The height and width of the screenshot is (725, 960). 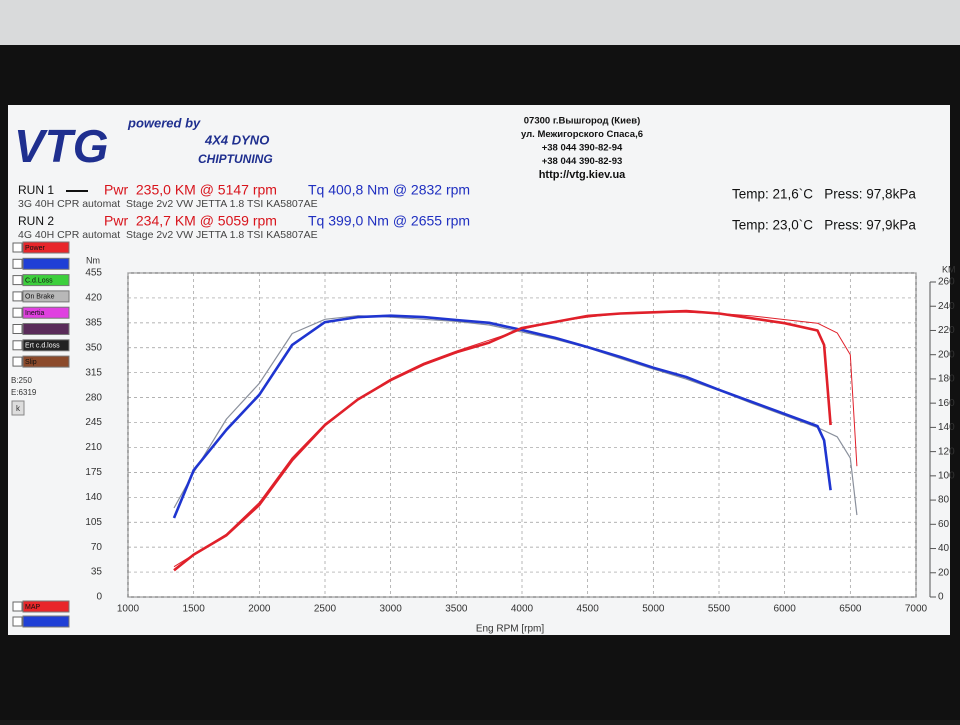 I want to click on y2-tick-label: 20, so click(x=944, y=572).